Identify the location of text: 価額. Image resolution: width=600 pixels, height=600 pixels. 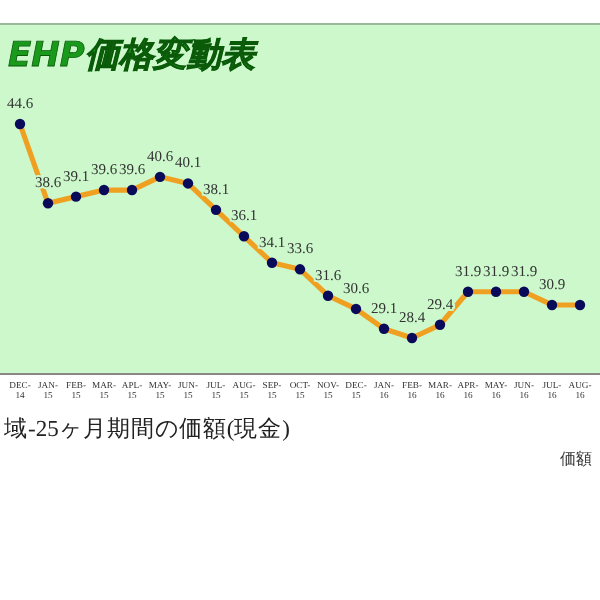
(576, 459).